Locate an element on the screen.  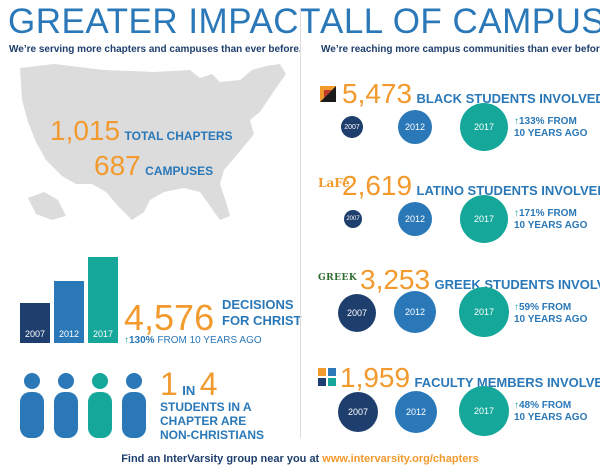
black-2012-circle: 2012 is located at coordinates (415, 127).